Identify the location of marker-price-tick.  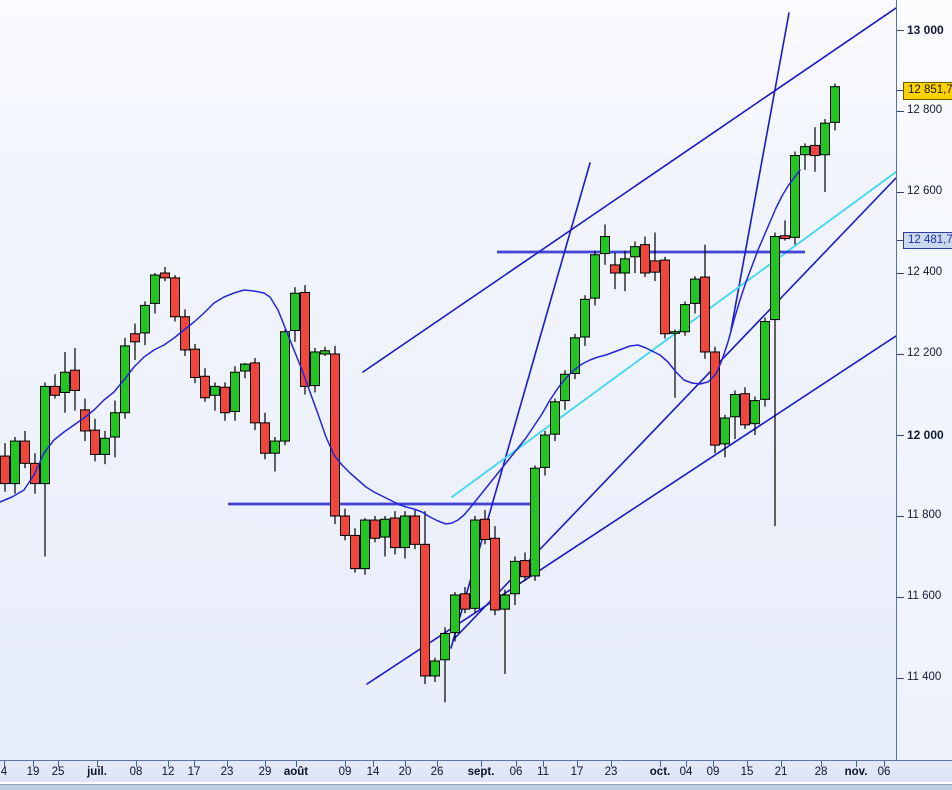
(900, 240).